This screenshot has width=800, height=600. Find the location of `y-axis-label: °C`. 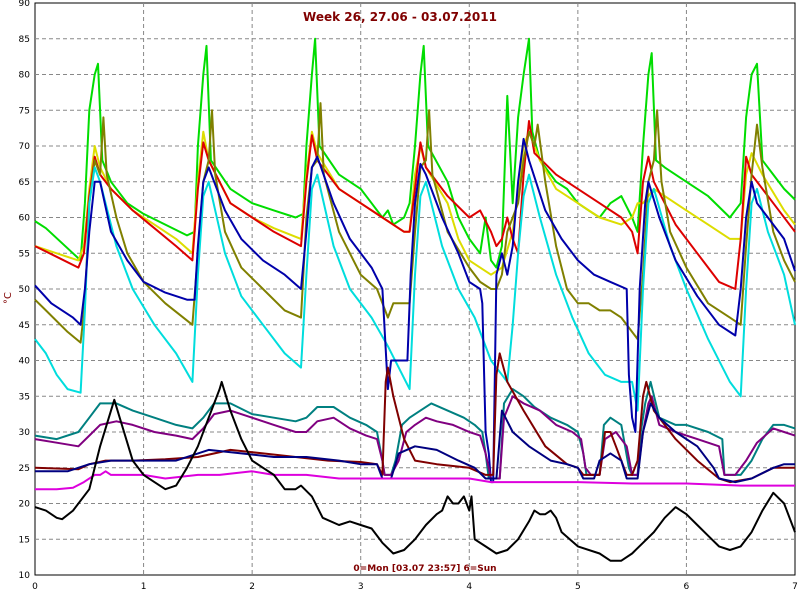

y-axis-label: °C is located at coordinates (8, 298).